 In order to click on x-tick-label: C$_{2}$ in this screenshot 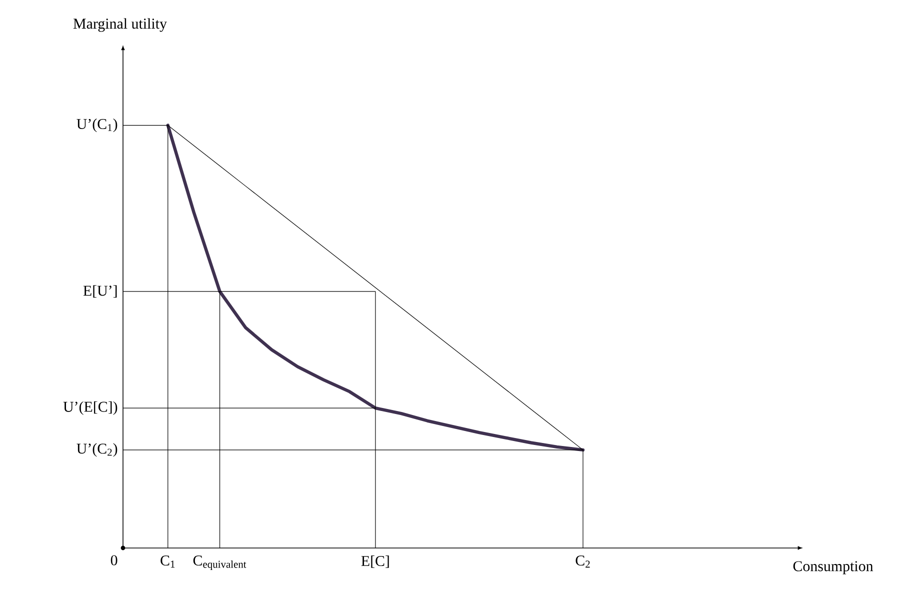, I will do `click(583, 562)`.